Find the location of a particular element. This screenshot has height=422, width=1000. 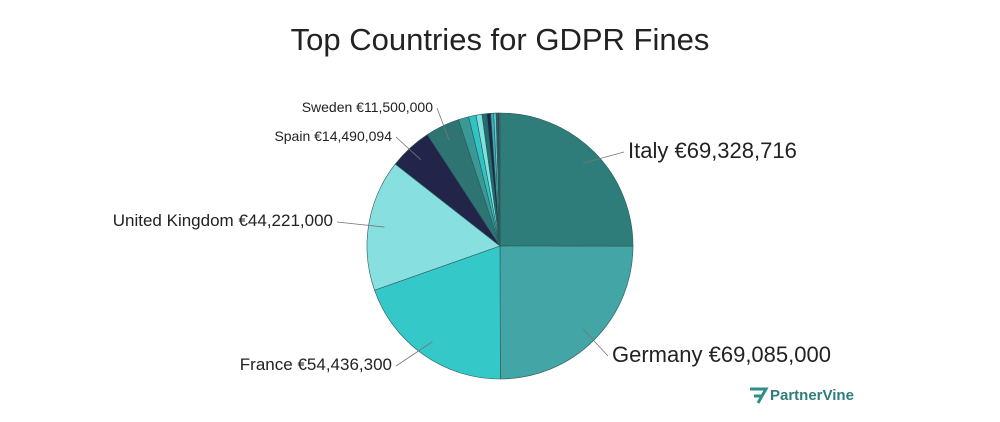

logo-icon is located at coordinates (759, 395).